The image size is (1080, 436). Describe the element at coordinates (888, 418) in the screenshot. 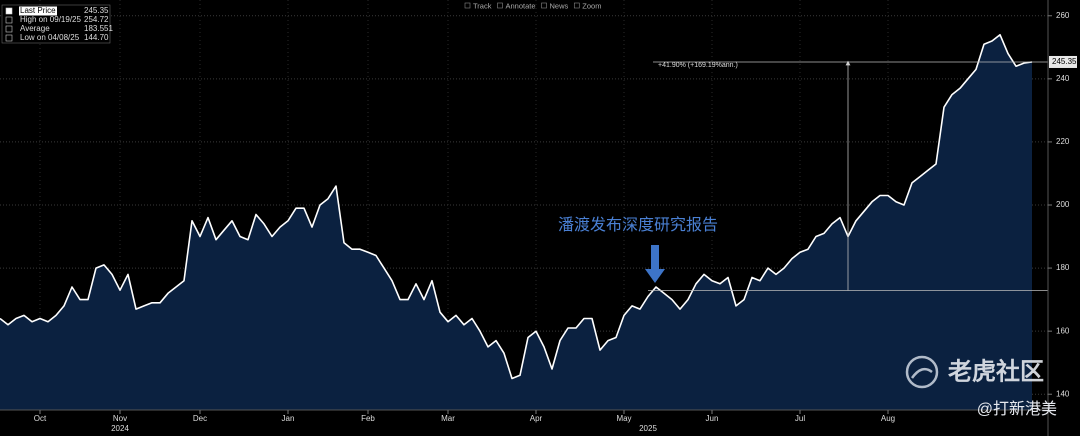

I see `x-tick-label: Aug` at that location.